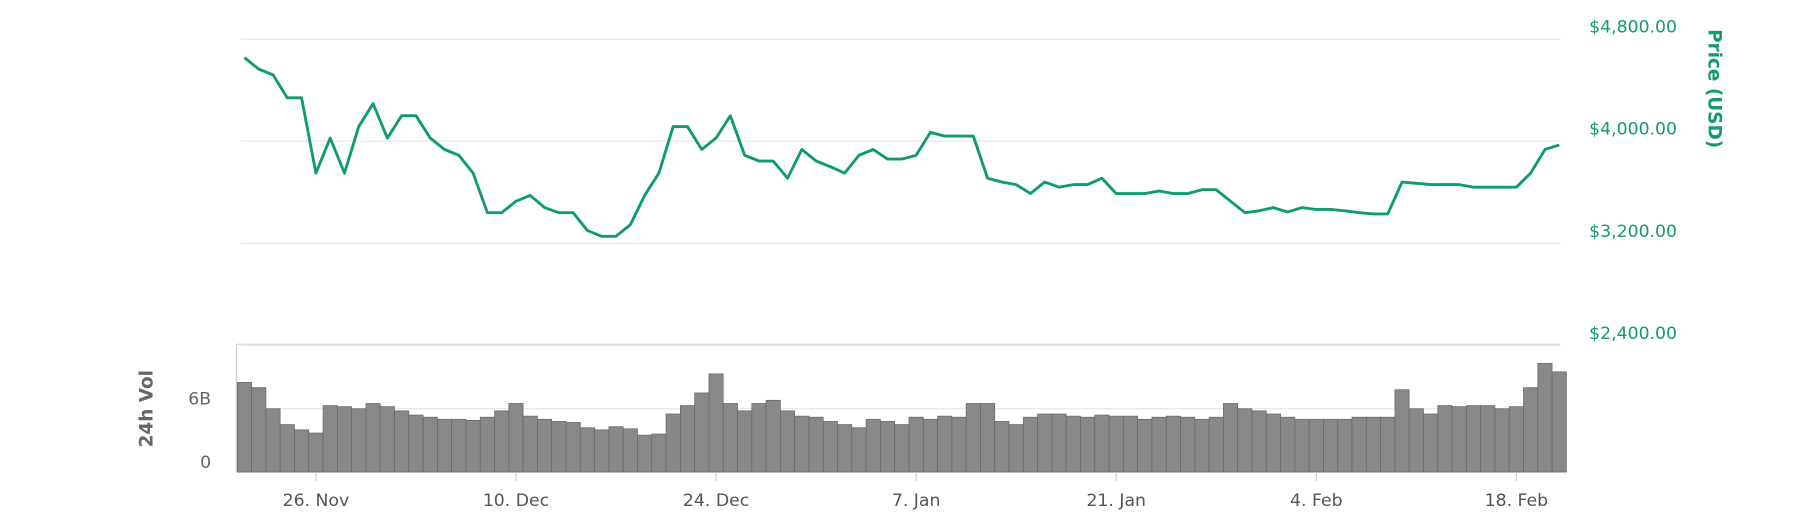 The width and height of the screenshot is (1806, 525). Describe the element at coordinates (147, 408) in the screenshot. I see `volume-axis-title: 24h Vol` at that location.